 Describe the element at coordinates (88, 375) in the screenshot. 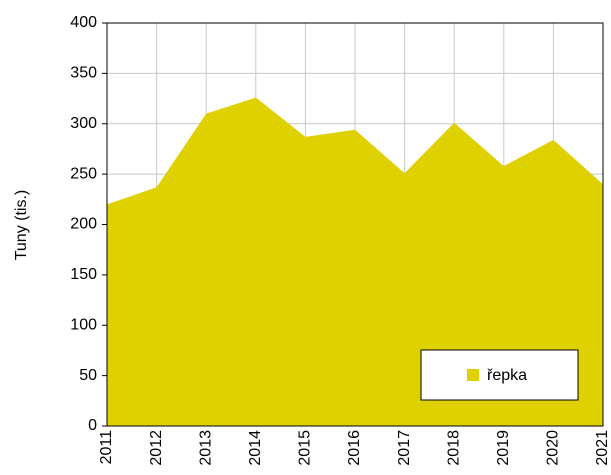

I see `y-tick-label: 50` at that location.